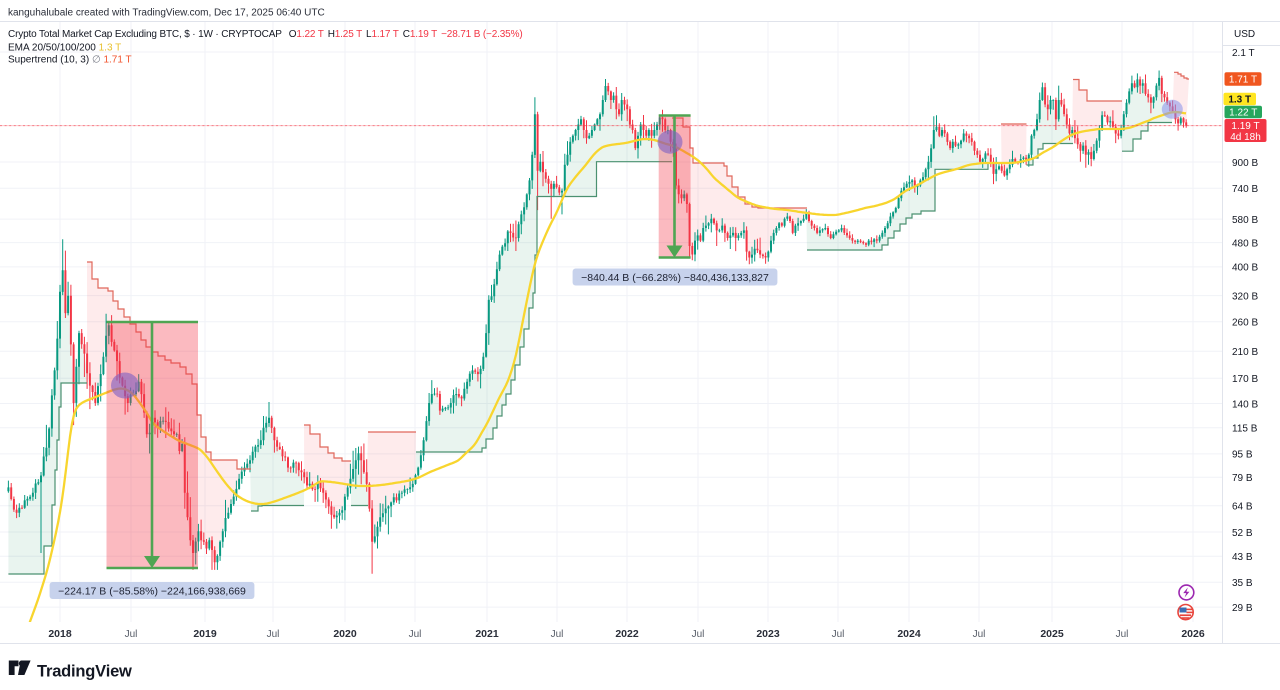 Image resolution: width=1280 pixels, height=690 pixels. What do you see at coordinates (1245, 379) in the screenshot?
I see `svg-text: 170 B` at bounding box center [1245, 379].